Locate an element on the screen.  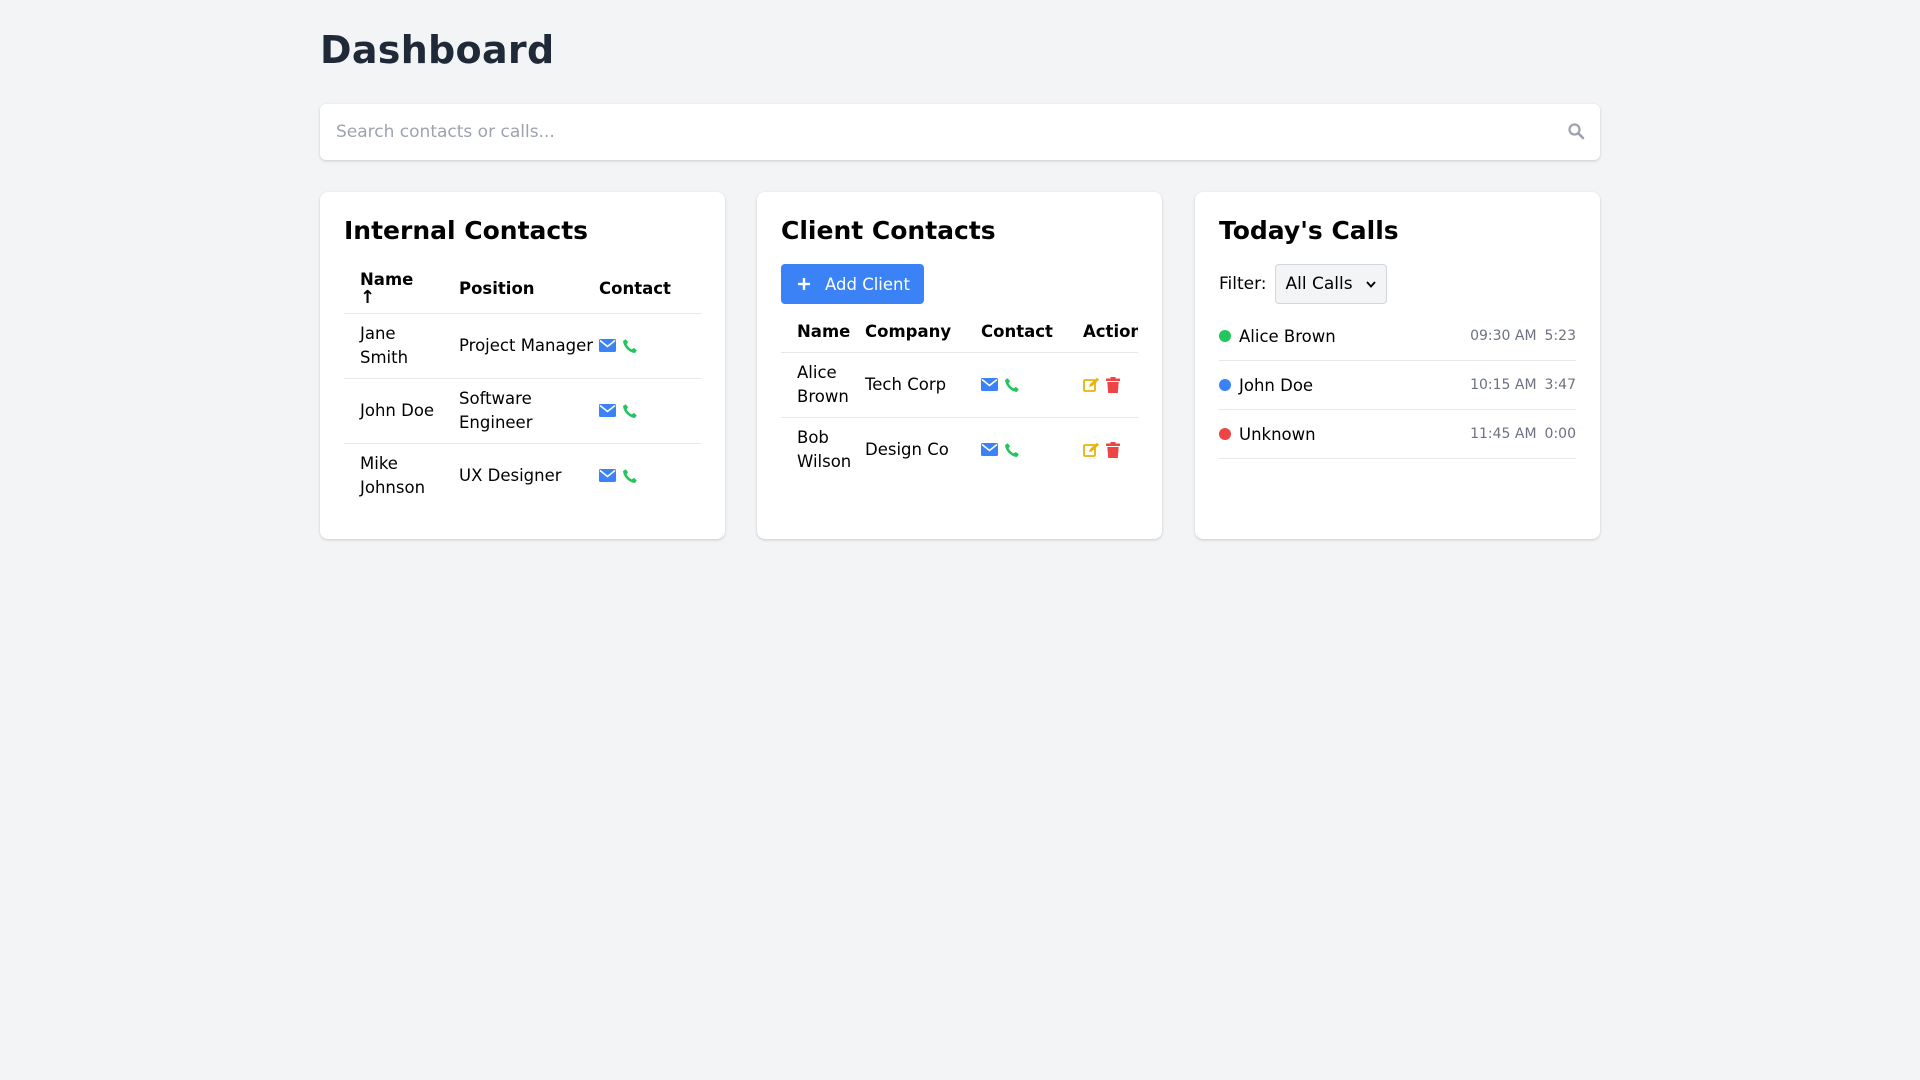
column-header-name-label: Name is located at coordinates (387, 280).